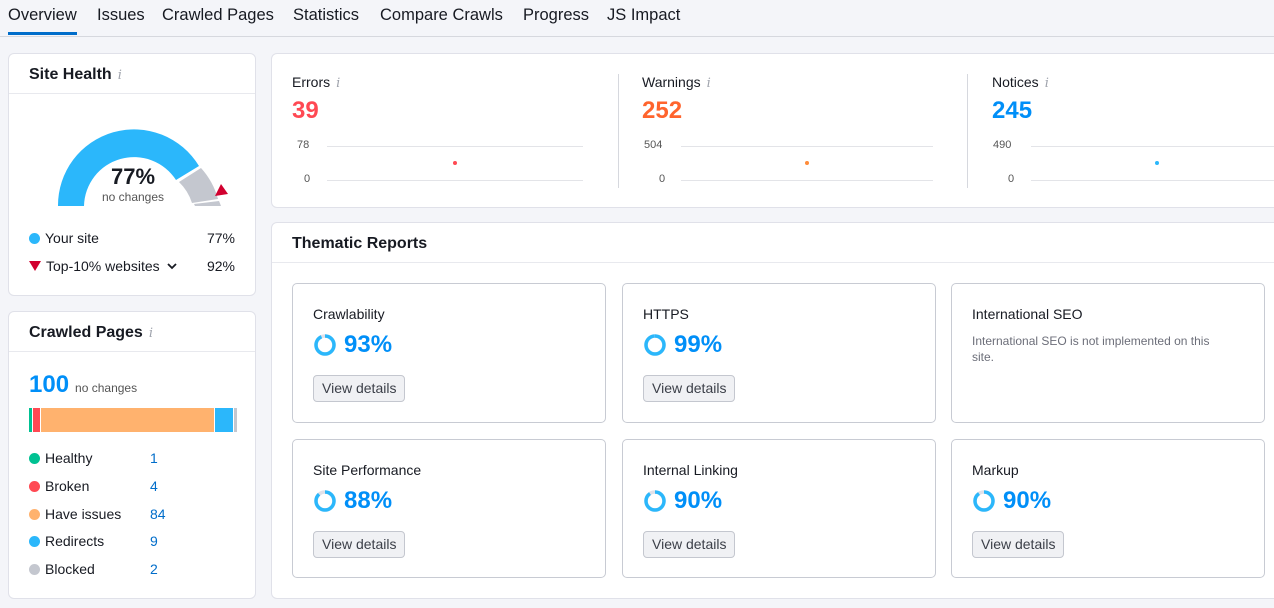 This screenshot has width=1274, height=608. What do you see at coordinates (42, 20) in the screenshot?
I see `tab-overview: Overview` at bounding box center [42, 20].